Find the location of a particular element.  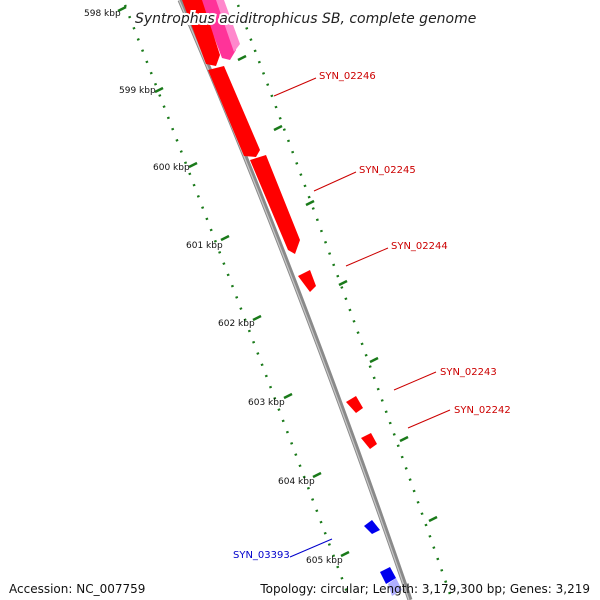

tick-label: 598 kbp is located at coordinates (102, 14).